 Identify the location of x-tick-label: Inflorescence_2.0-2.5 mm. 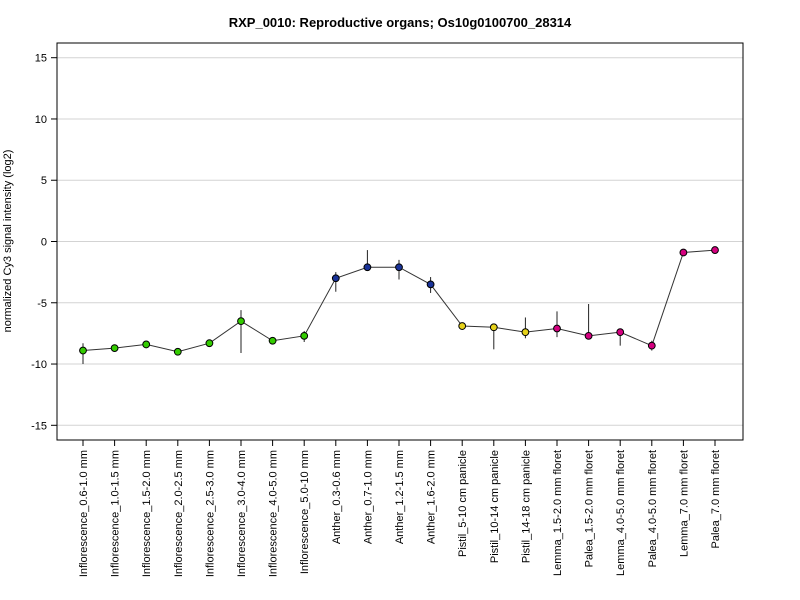
(179, 513).